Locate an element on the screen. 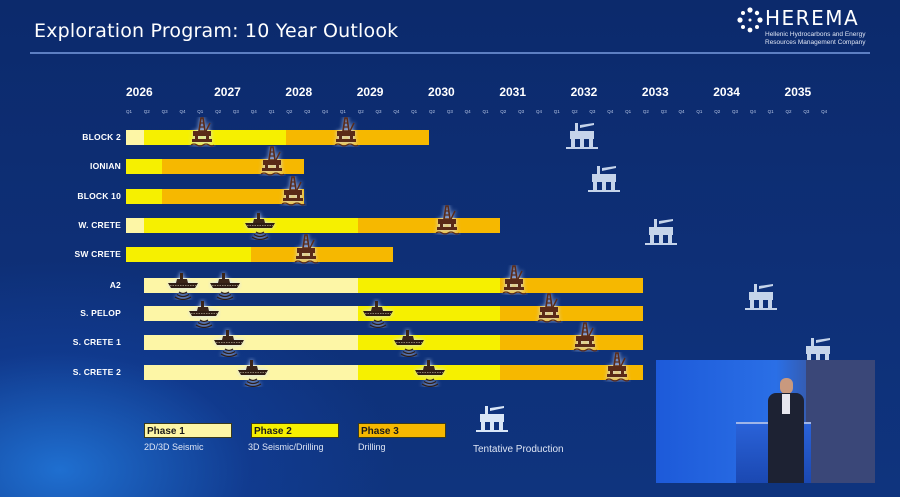 The height and width of the screenshot is (497, 900). legend-phase-1: Phase 1 is located at coordinates (188, 430).